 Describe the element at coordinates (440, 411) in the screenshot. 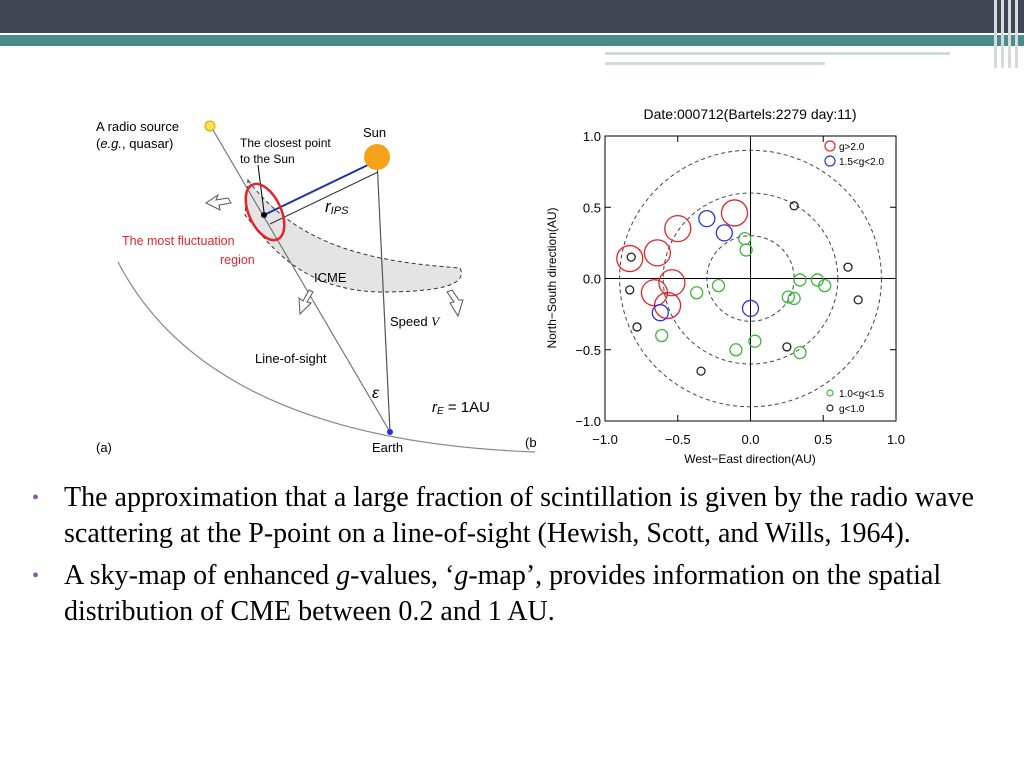

I see `label: E` at that location.